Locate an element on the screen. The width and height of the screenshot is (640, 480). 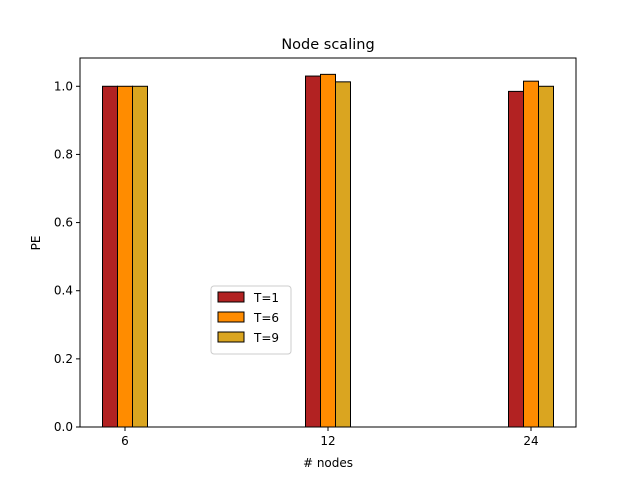
y-tick-label: 0.4 is located at coordinates (63, 291).